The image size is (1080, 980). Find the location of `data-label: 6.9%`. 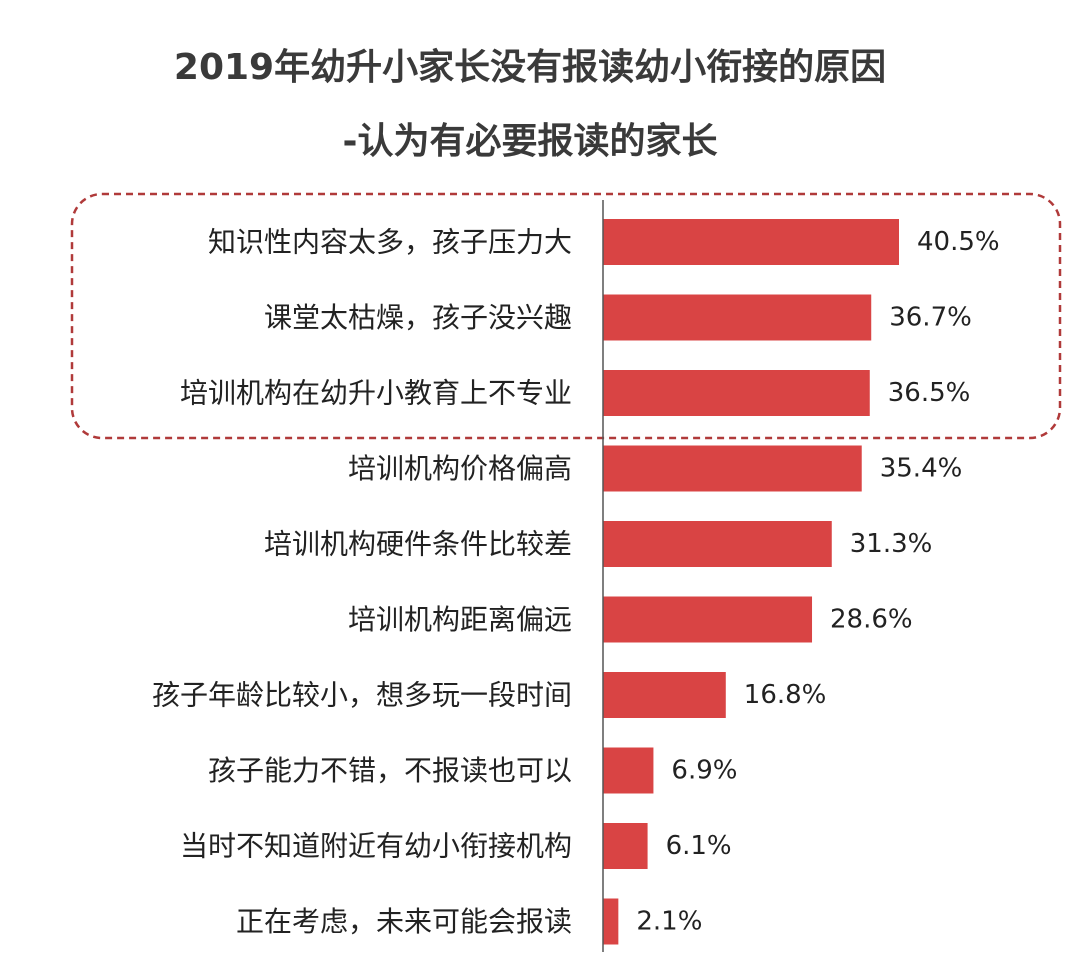

data-label: 6.9% is located at coordinates (704, 771).